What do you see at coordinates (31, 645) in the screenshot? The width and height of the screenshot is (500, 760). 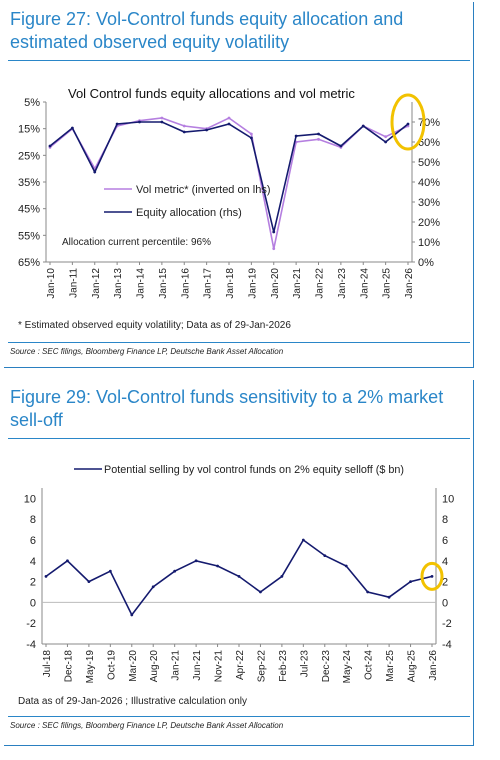 I see `chart-2-left-tick-label: -4` at bounding box center [31, 645].